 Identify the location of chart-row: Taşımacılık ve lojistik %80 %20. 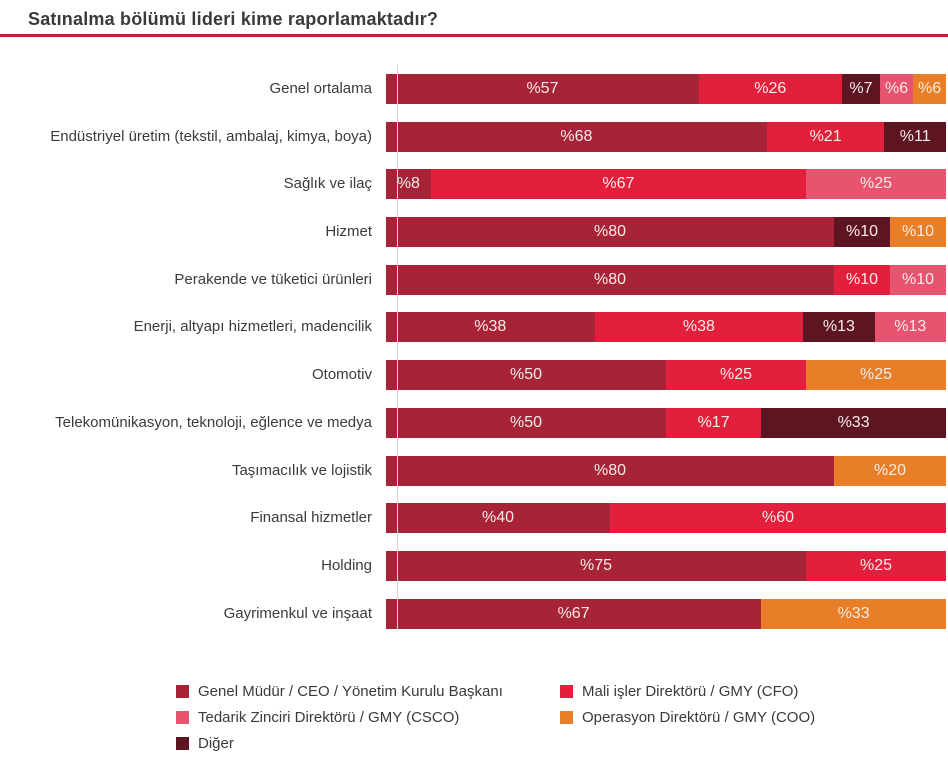
(473, 470).